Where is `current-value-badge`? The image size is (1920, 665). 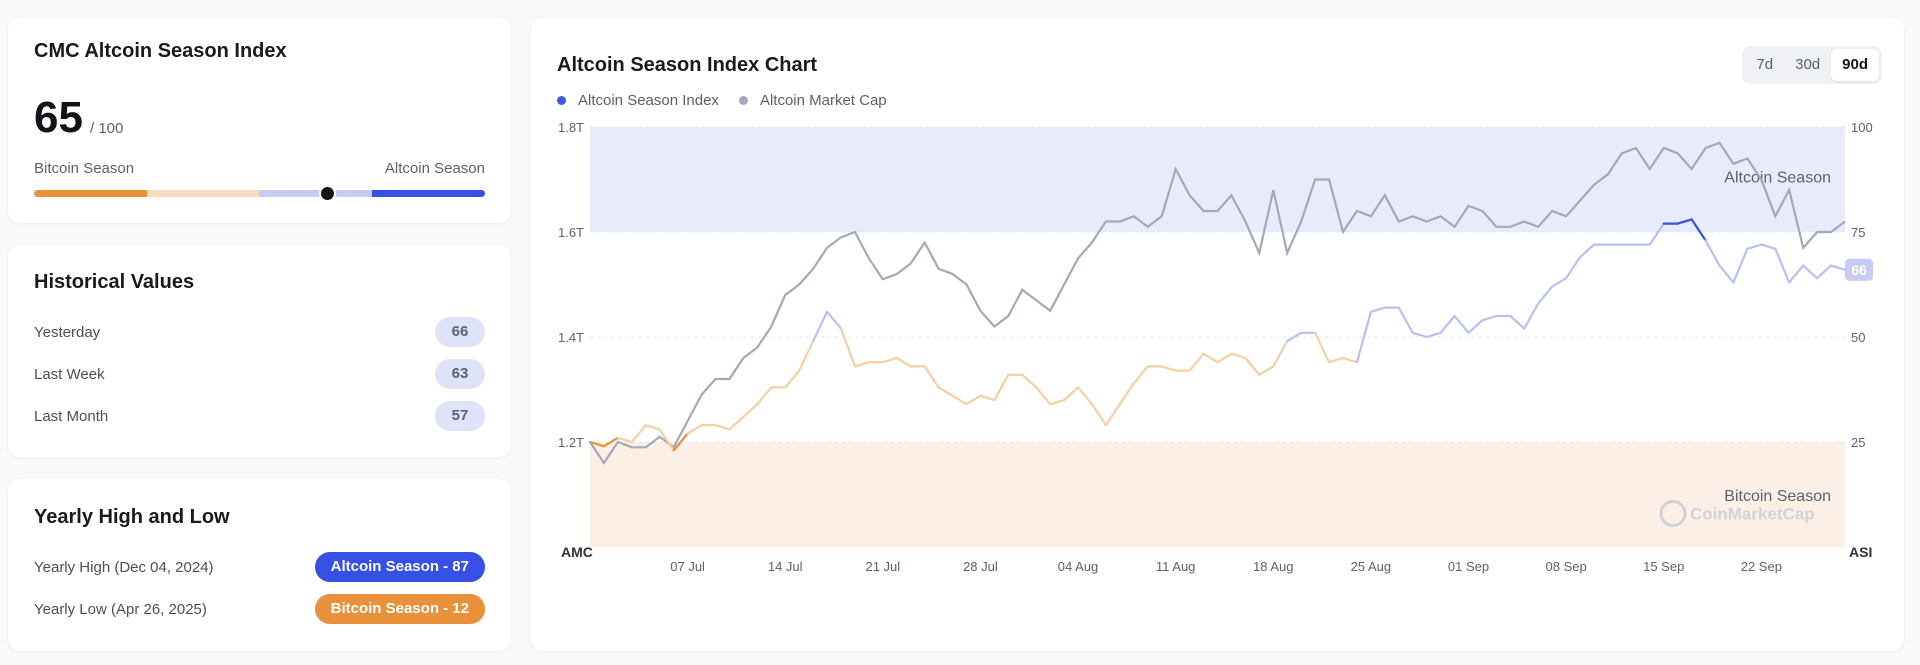
current-value-badge is located at coordinates (1859, 269).